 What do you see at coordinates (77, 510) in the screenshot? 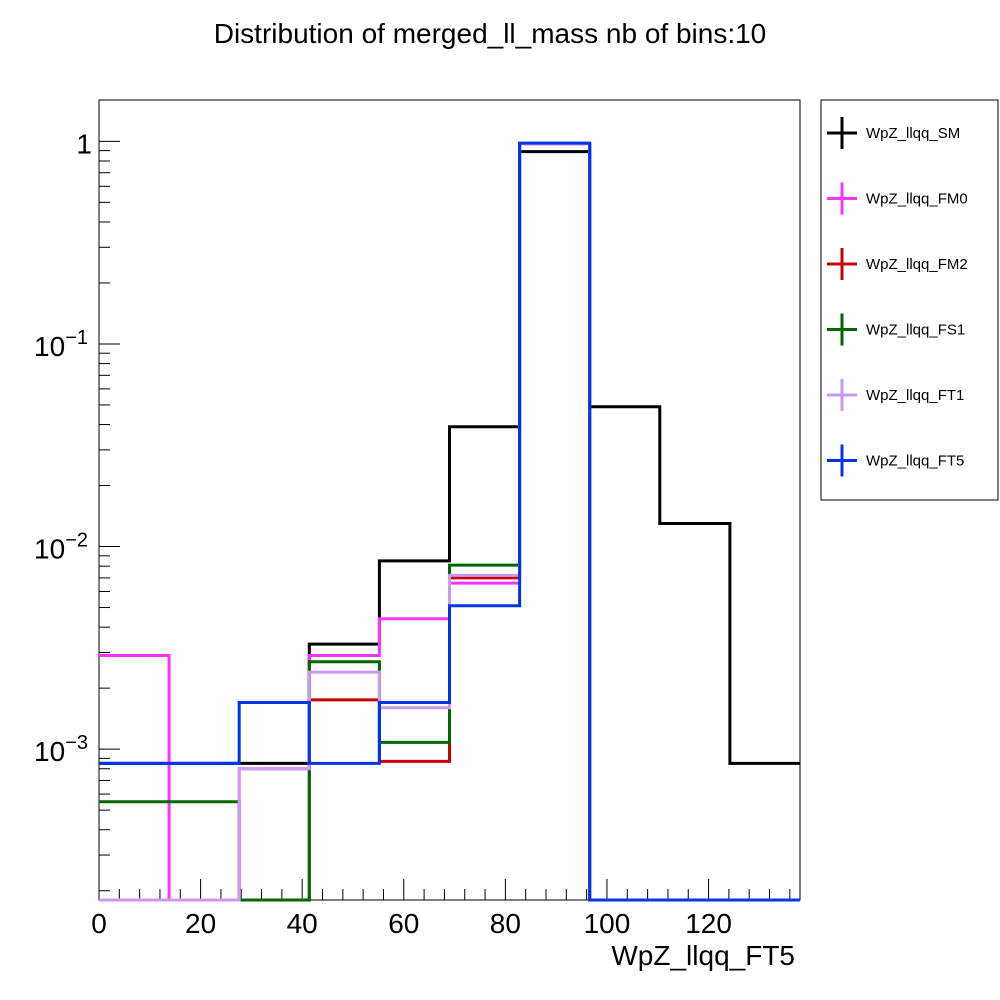
I see `y-axis: 10⁻³ 10⁻² 10⁻¹ 1` at bounding box center [77, 510].